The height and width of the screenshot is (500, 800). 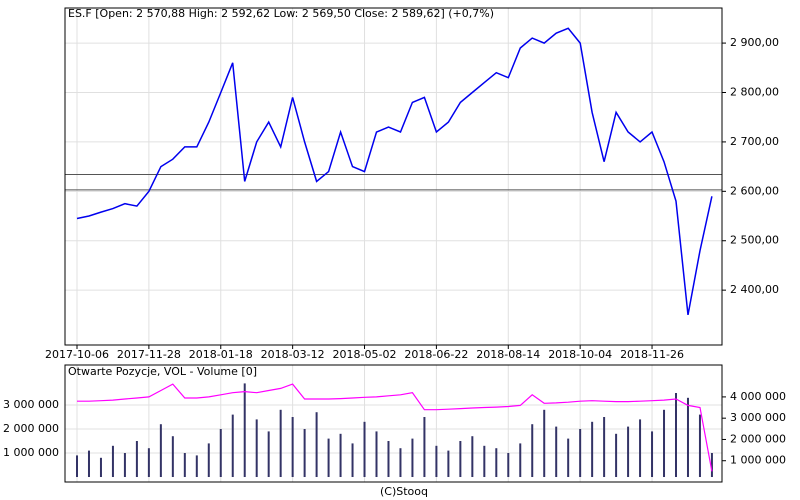 I want to click on x-tick-label: 2017-11-28, so click(x=149, y=354).